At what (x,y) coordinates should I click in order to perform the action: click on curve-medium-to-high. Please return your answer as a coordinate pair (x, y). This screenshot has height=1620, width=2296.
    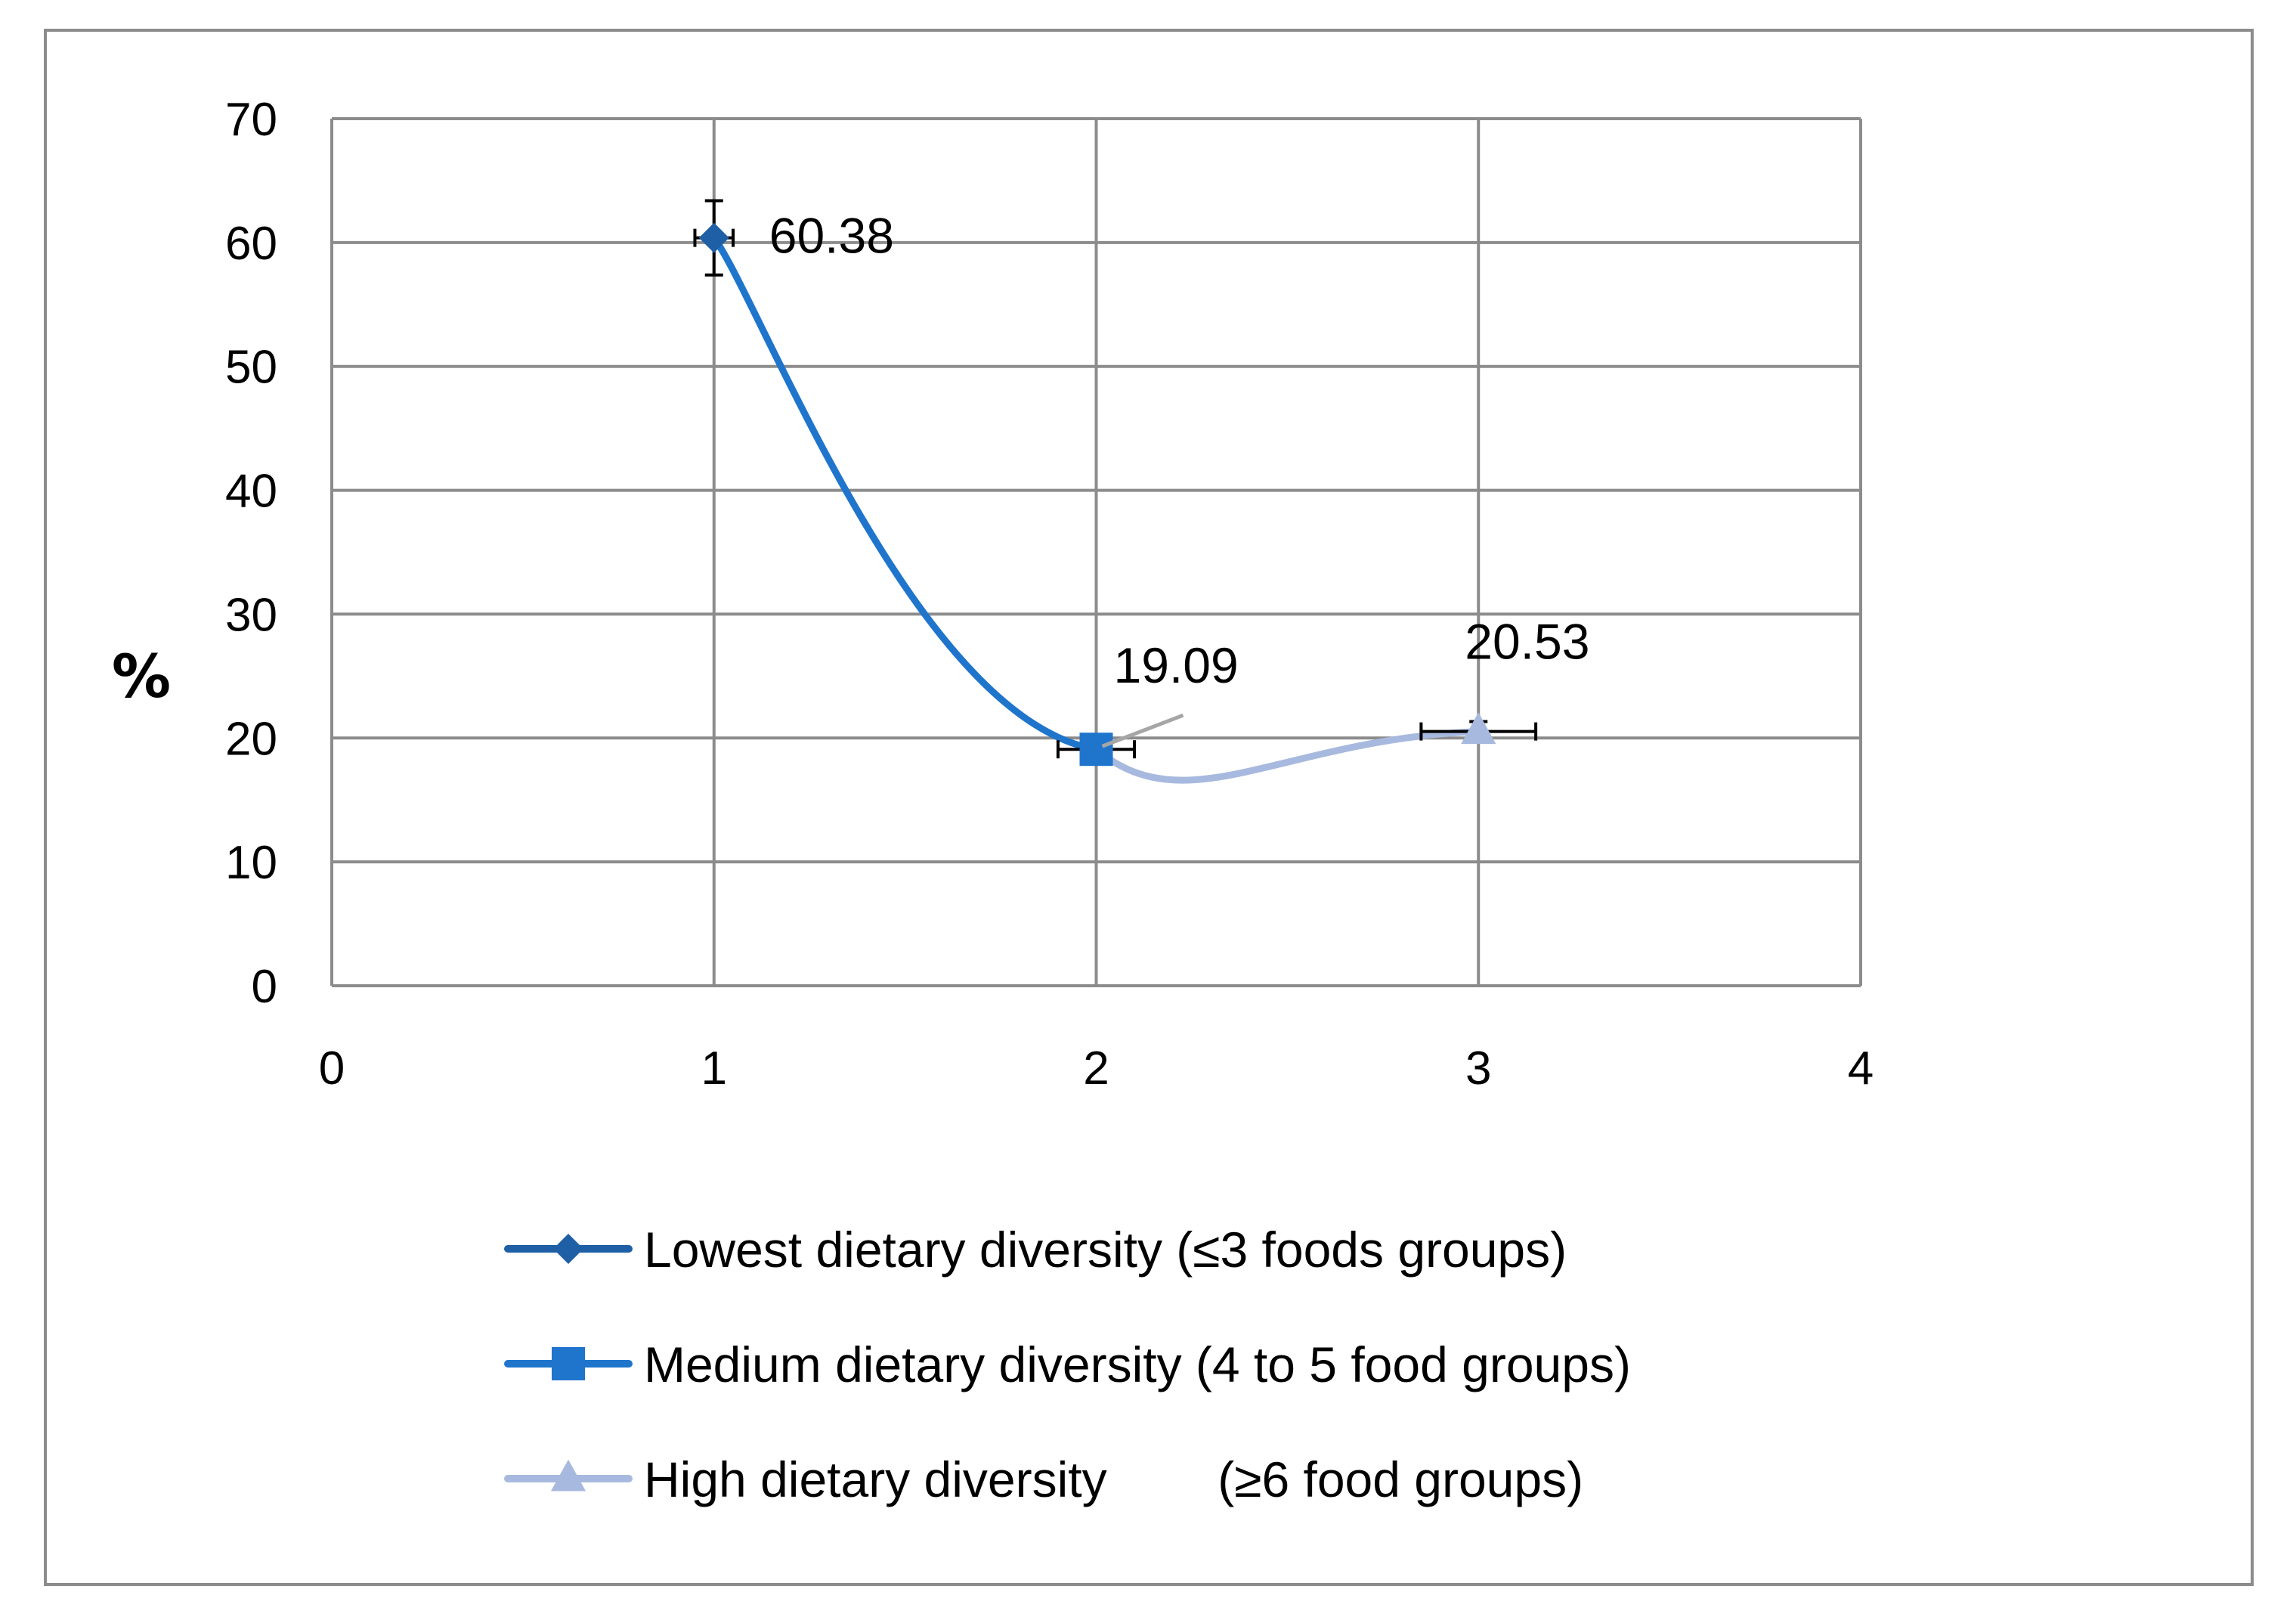
    Looking at the image, I should click on (1287, 756).